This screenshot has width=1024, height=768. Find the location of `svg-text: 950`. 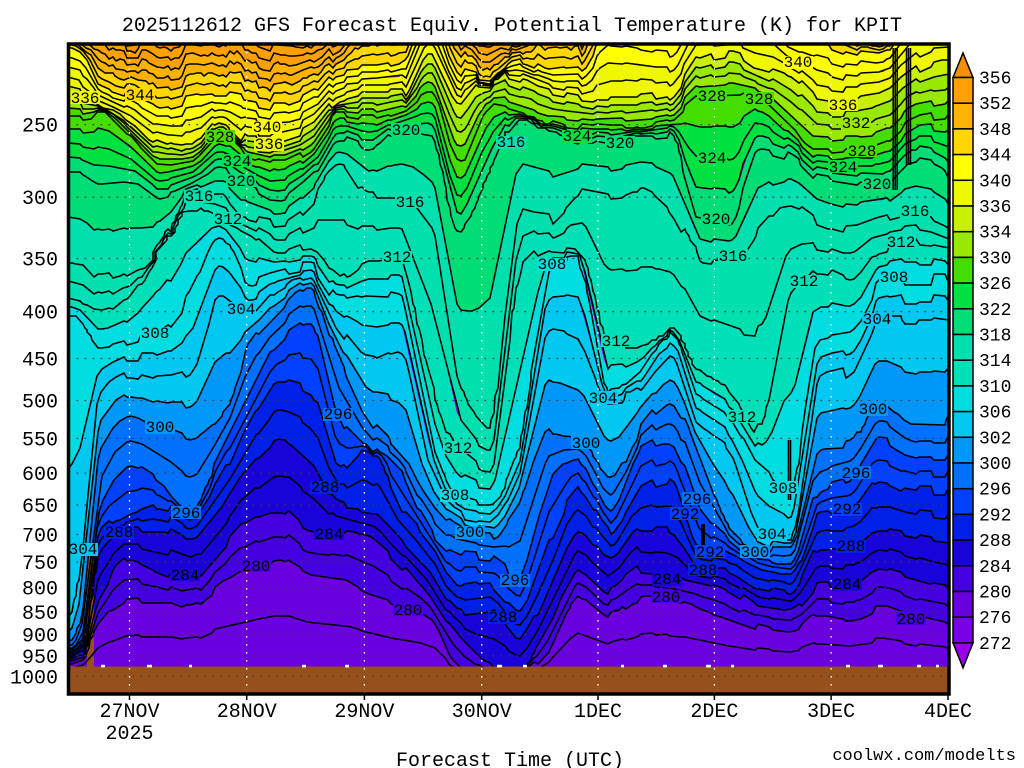

svg-text: 950 is located at coordinates (40, 658).